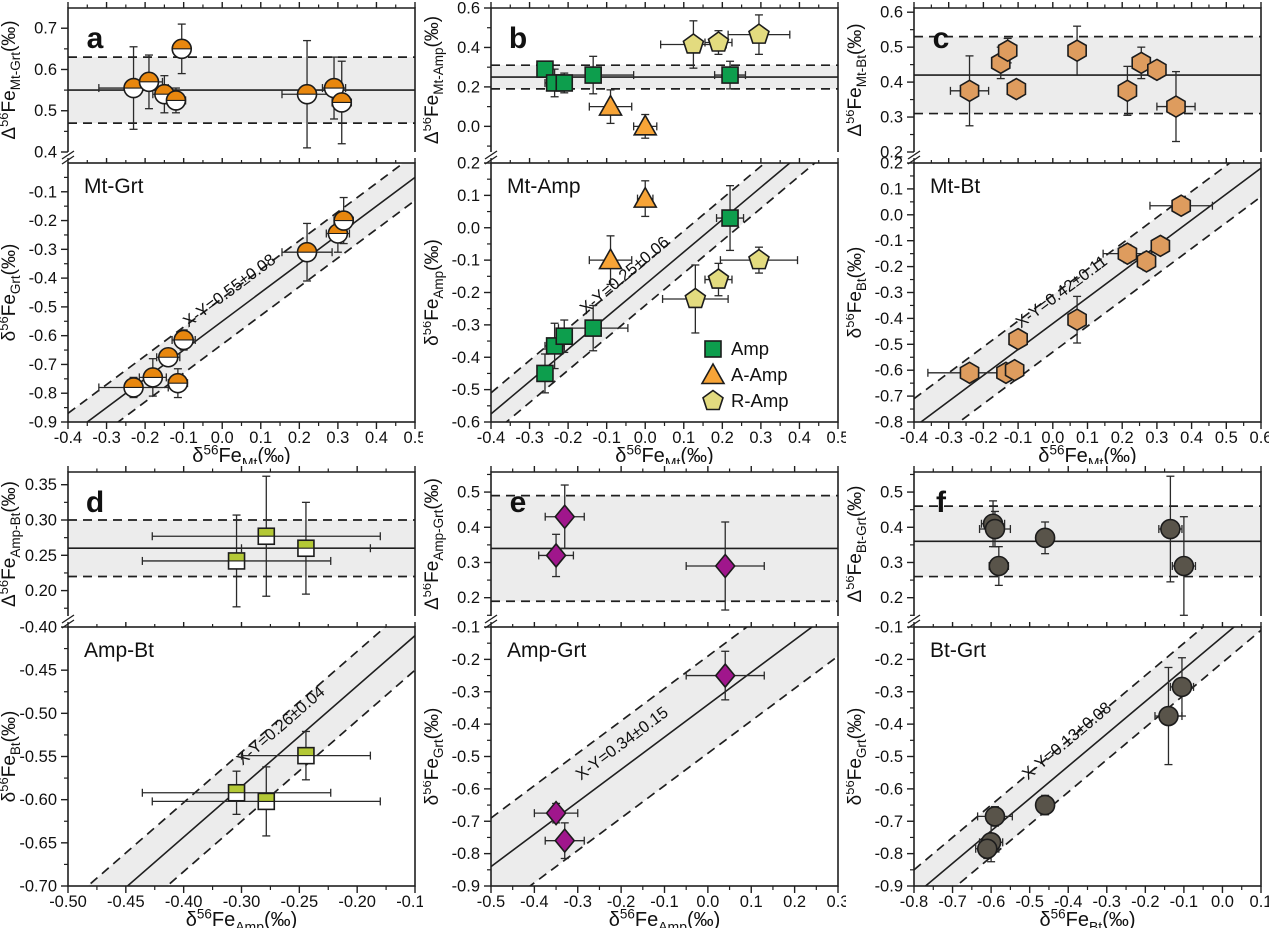  Describe the element at coordinates (1090, 294) in the screenshot. I see `trend-line` at that location.